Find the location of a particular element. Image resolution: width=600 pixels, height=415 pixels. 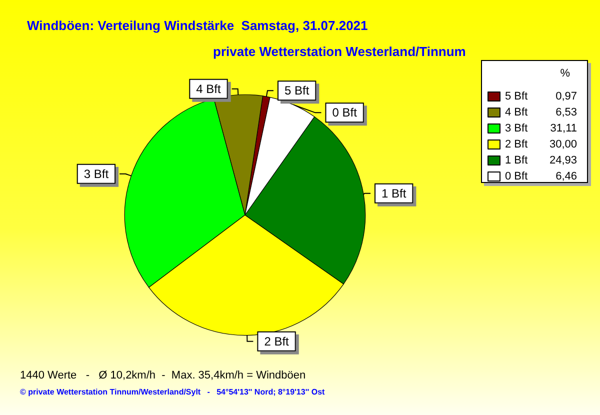

data-label: 6,53 is located at coordinates (566, 112).